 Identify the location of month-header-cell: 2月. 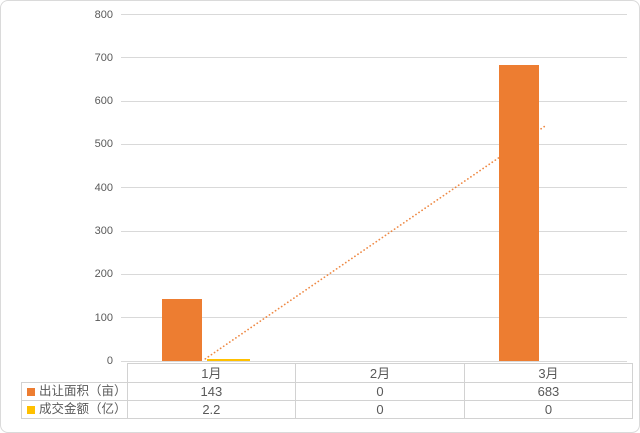
(380, 373).